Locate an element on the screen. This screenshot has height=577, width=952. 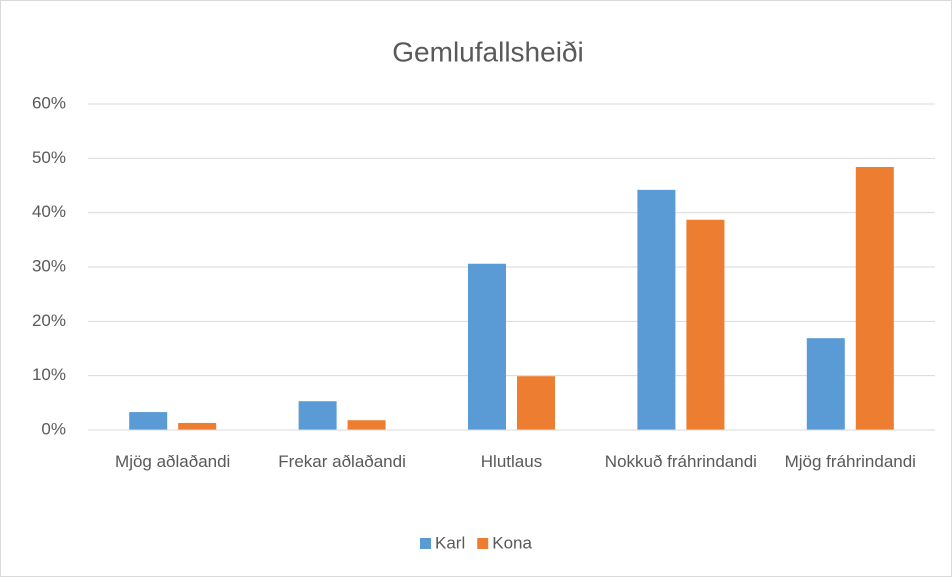
x-tick-label: Nokkuð fráhrindandi is located at coordinates (680, 461).